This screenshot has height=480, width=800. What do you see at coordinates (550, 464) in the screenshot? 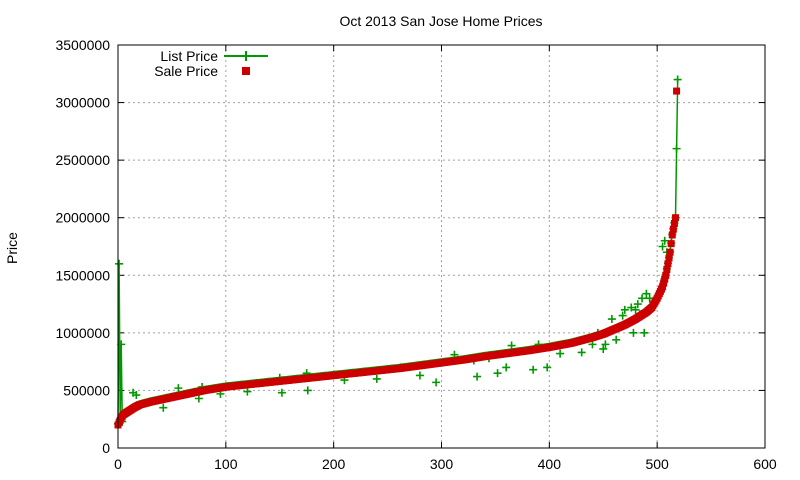
I see `x-tick-label: 400` at bounding box center [550, 464].